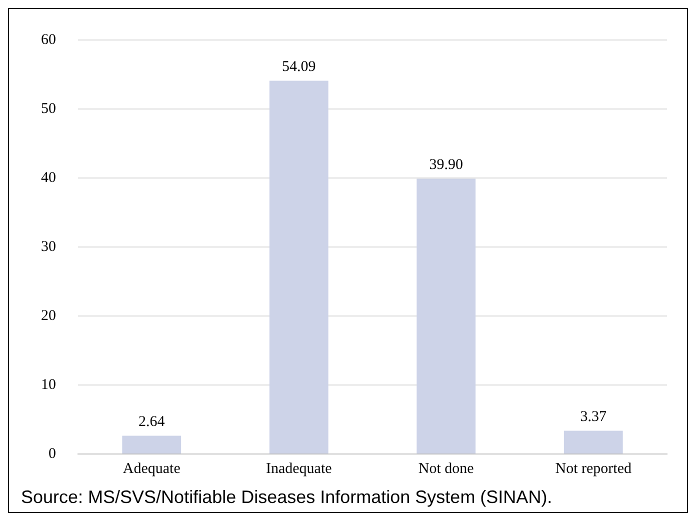 This screenshot has height=525, width=696. I want to click on y-tick-label: 50, so click(48, 108).